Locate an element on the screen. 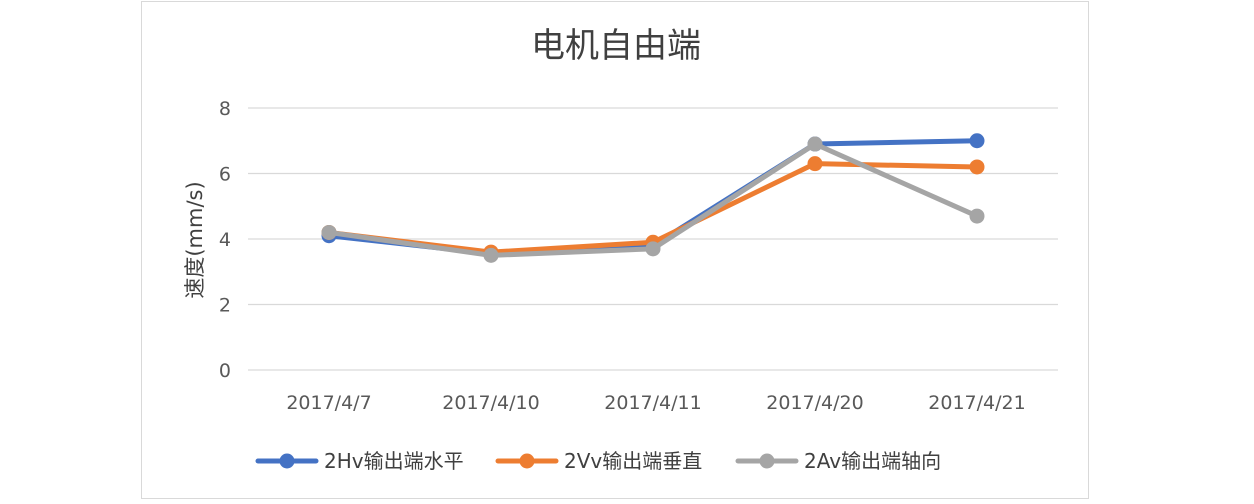  y-tick-label: 8 is located at coordinates (225, 109).